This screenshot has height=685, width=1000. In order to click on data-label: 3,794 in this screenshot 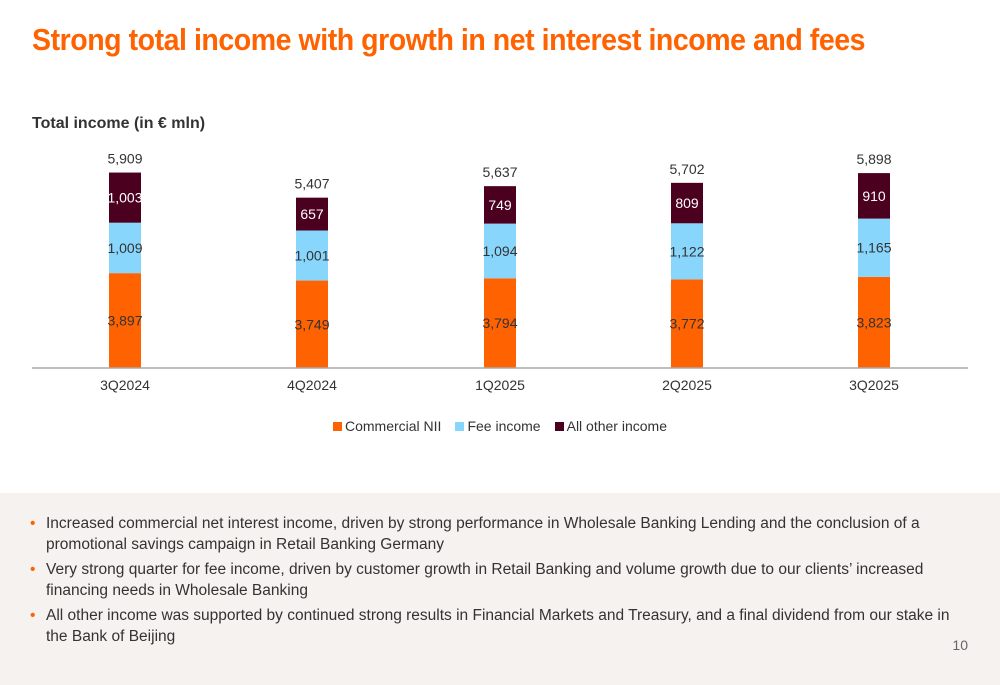, I will do `click(499, 323)`.